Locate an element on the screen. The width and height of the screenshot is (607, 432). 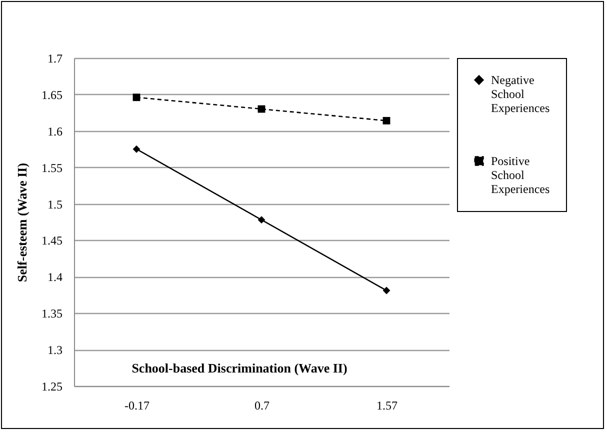
x-axis-title: School-based Discrimination (Wave II) is located at coordinates (240, 368).